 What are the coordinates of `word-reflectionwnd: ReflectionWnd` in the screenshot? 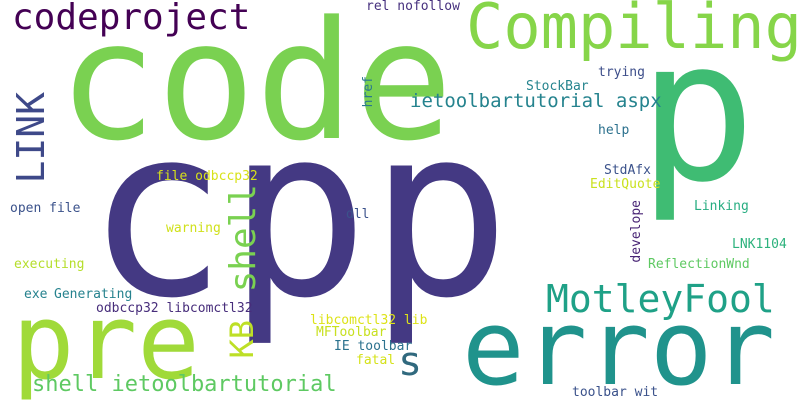 It's located at (699, 264).